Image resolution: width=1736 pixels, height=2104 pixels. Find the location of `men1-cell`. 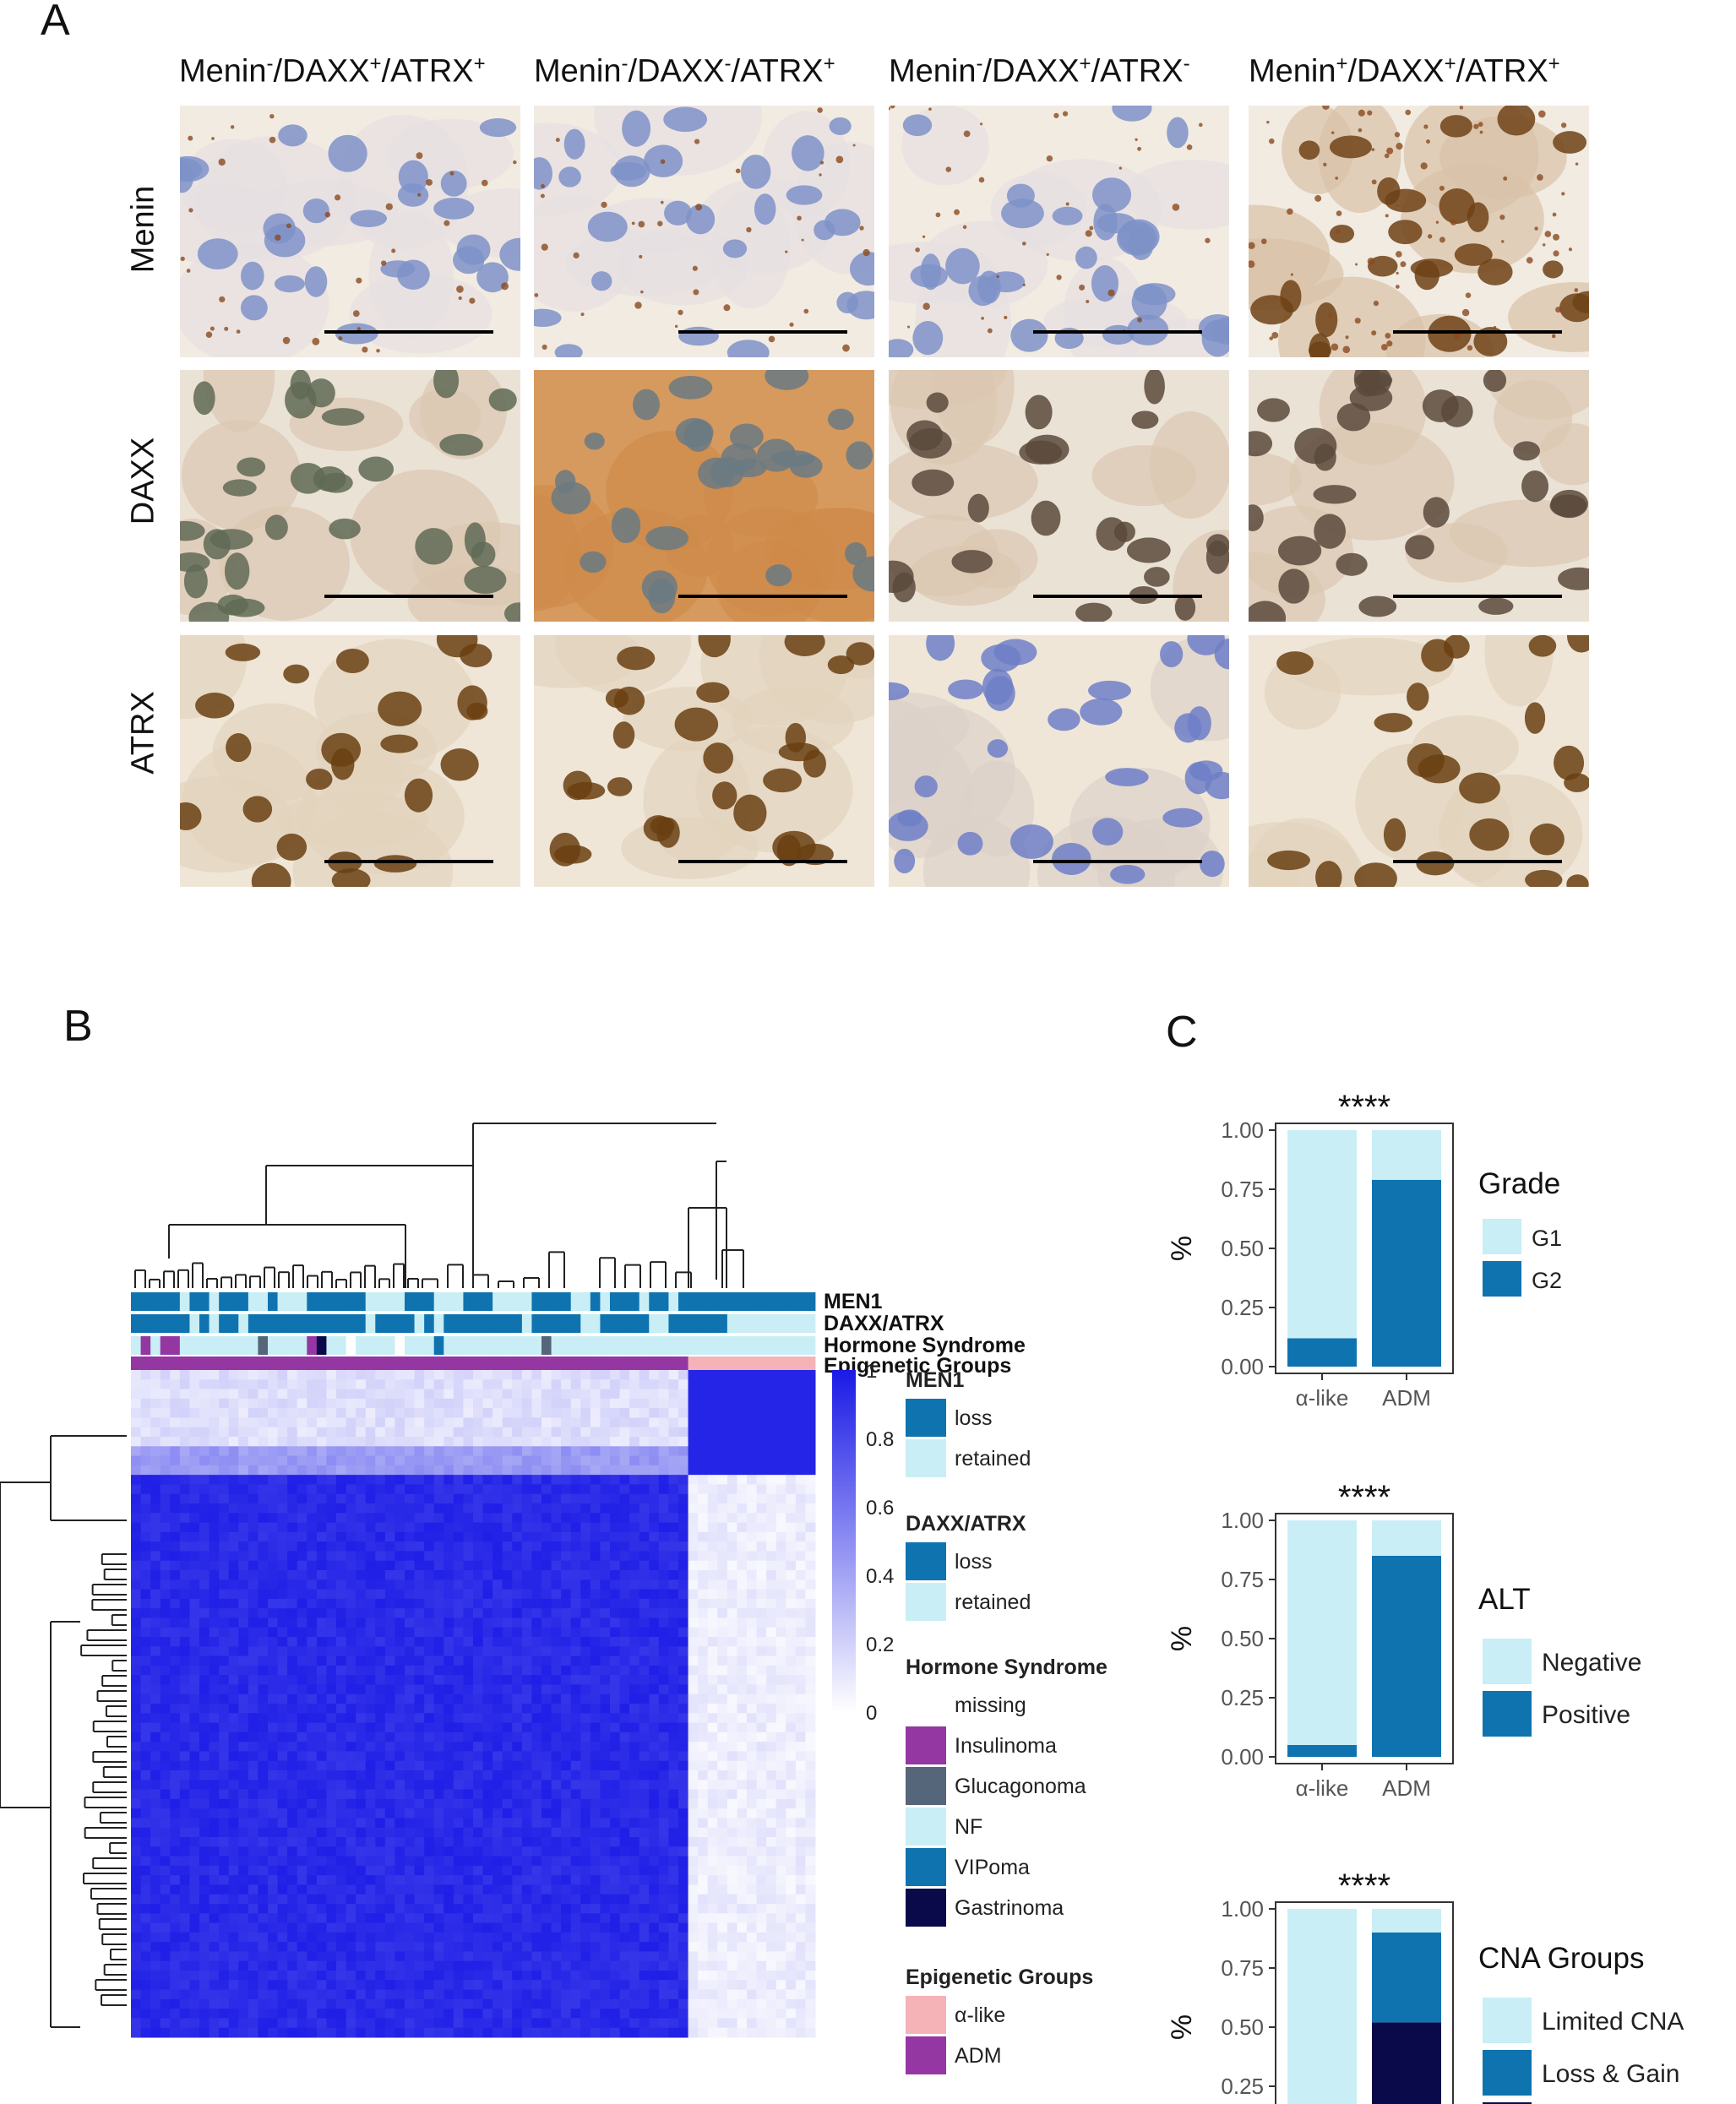

men1-cell is located at coordinates (155, 1301).